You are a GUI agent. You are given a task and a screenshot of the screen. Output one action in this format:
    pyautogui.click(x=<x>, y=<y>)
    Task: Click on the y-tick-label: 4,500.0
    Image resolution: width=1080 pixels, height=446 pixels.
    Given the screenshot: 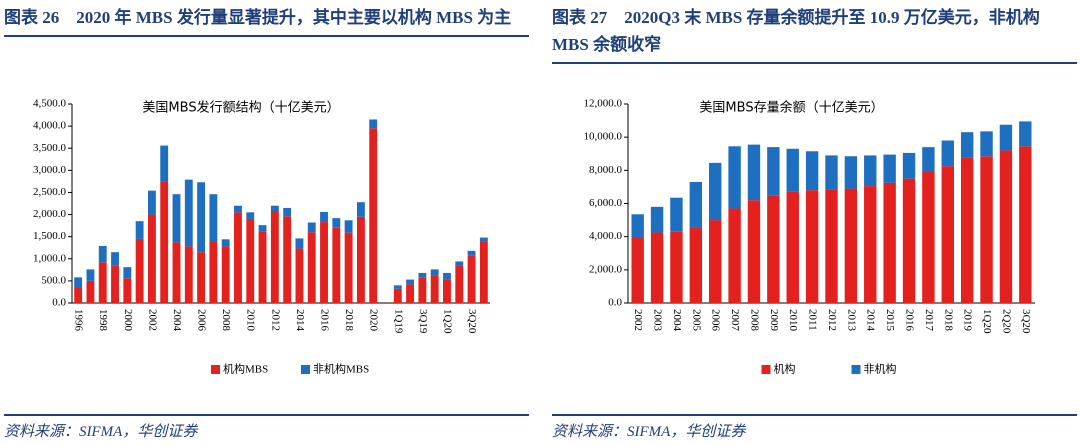 What is the action you would take?
    pyautogui.click(x=50, y=104)
    